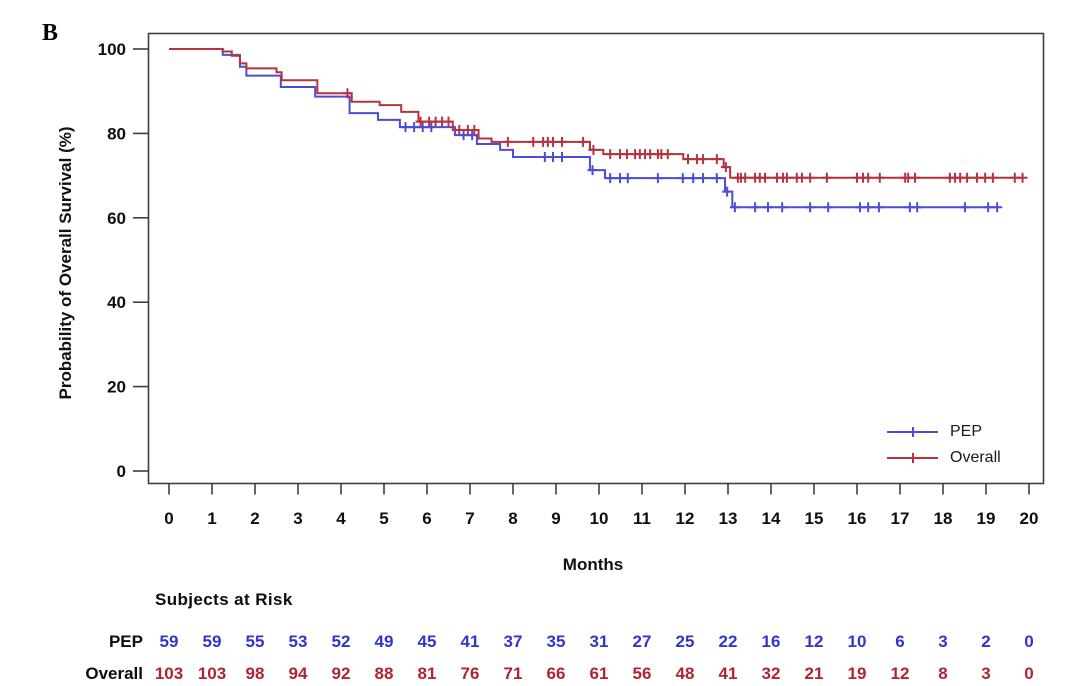 This screenshot has height=686, width=1080. What do you see at coordinates (116, 302) in the screenshot?
I see `y-tick-label: 40` at bounding box center [116, 302].